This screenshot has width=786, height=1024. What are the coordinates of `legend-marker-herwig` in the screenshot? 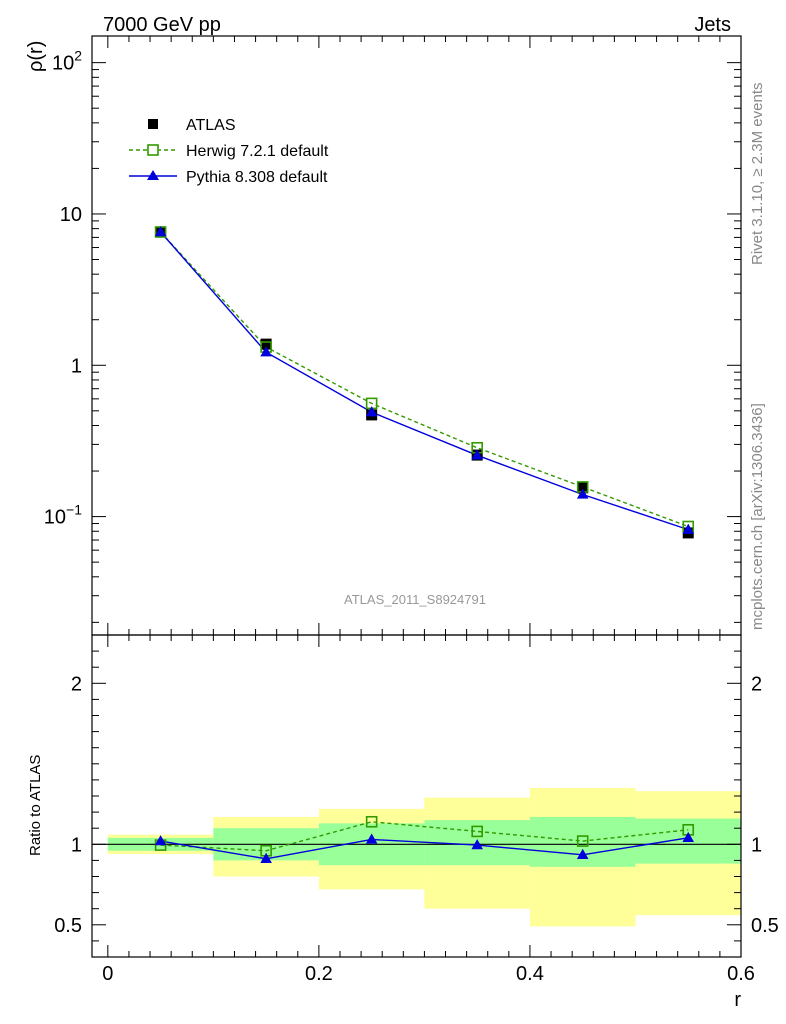 It's located at (153, 150).